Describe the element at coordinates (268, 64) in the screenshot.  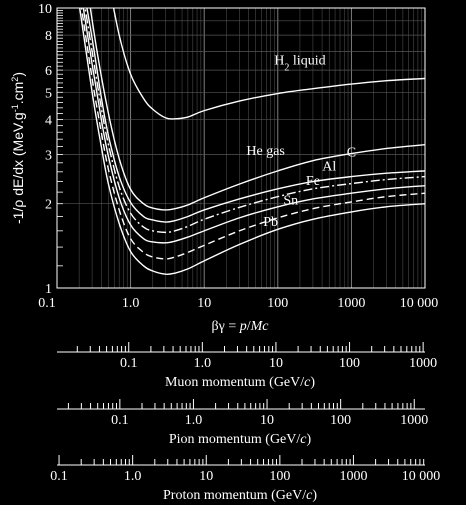
I see `series-line-h2-liquid` at that location.